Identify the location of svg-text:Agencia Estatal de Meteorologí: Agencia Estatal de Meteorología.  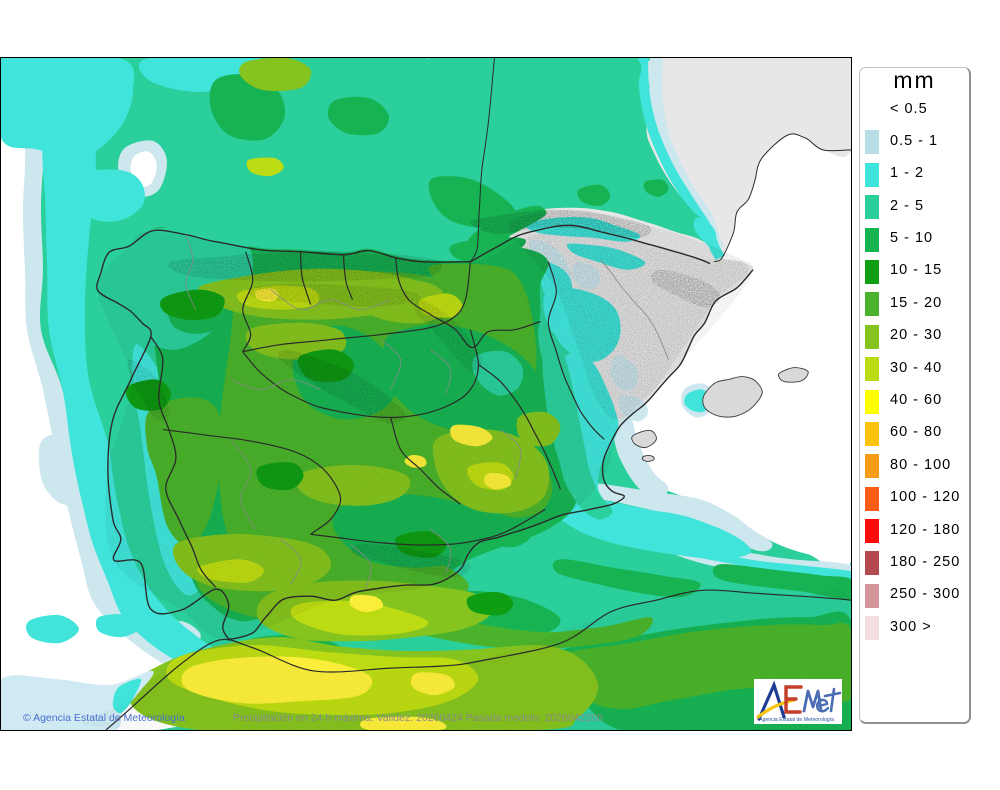
(796, 720).